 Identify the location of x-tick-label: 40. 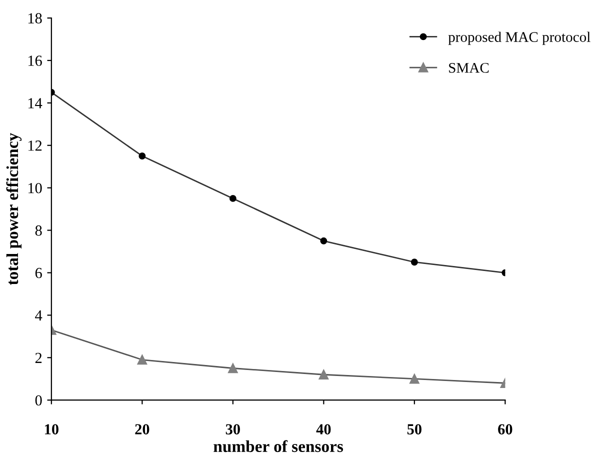
(323, 429).